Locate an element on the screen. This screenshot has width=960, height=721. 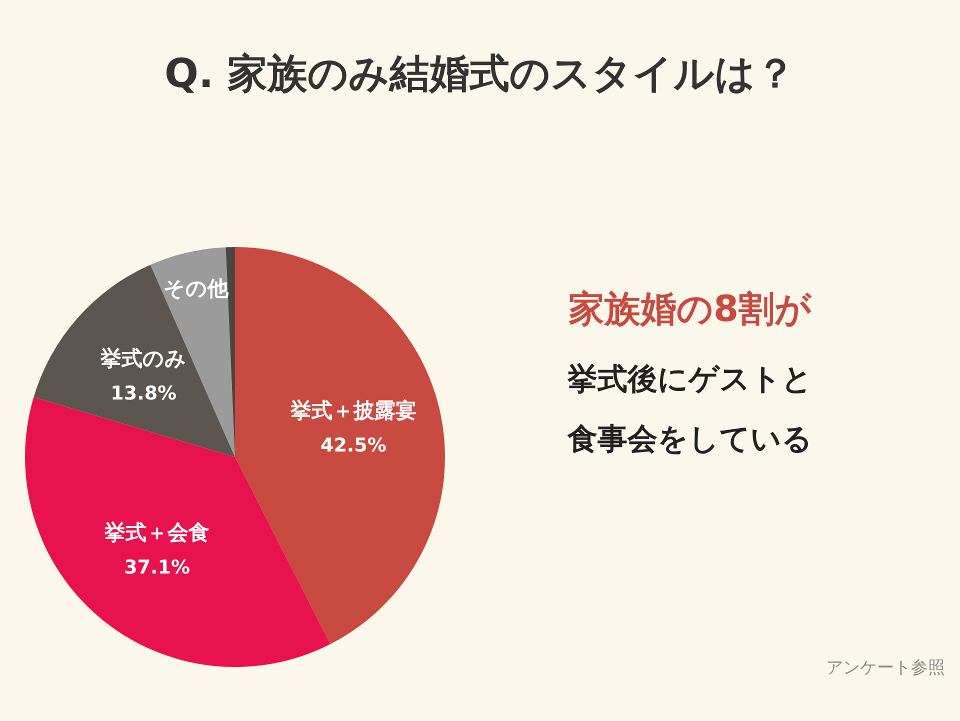
text: 挙式後にゲストと is located at coordinates (689, 379).